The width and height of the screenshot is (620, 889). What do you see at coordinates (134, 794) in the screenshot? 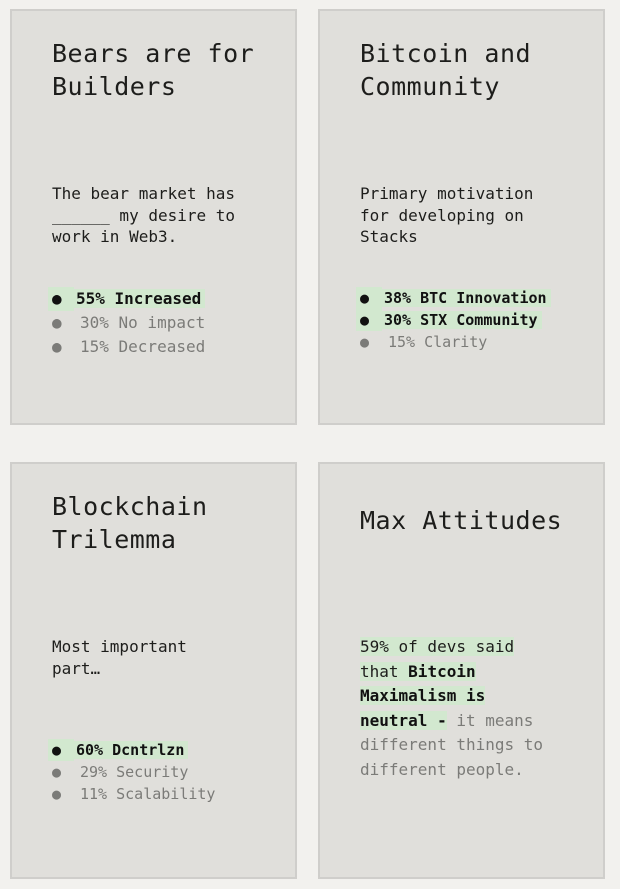
I see `result-item: ● 11% Scalability` at bounding box center [134, 794].